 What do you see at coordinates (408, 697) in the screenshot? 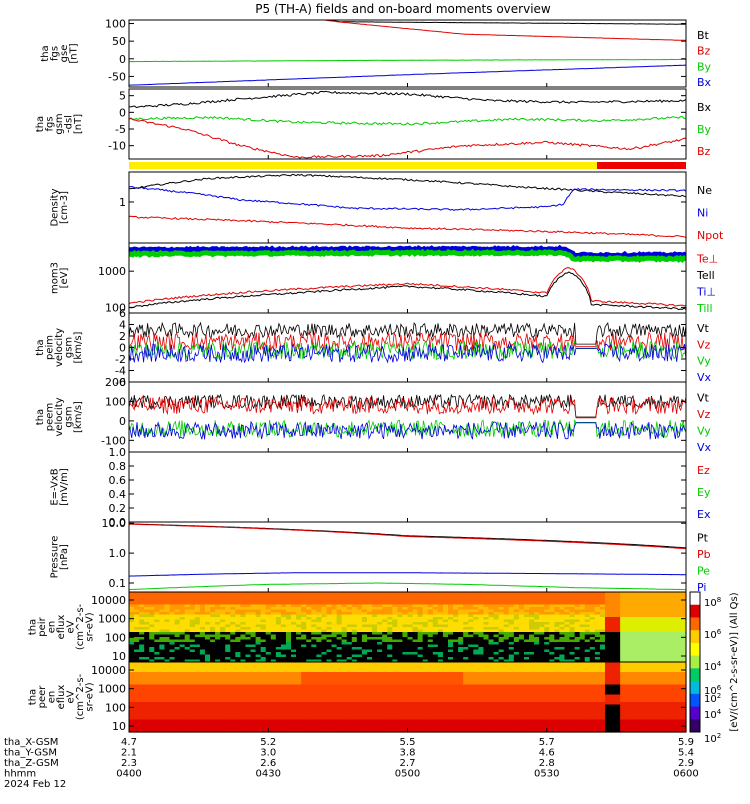
I see `heatmap-cells-peer_spec` at bounding box center [408, 697].